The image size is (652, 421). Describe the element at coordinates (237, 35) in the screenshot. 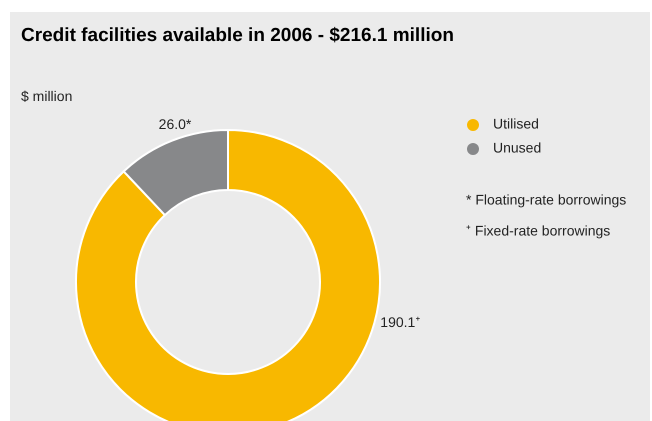

I see `chart-title: Credit facilities available in 2006 - $216.1 million` at that location.